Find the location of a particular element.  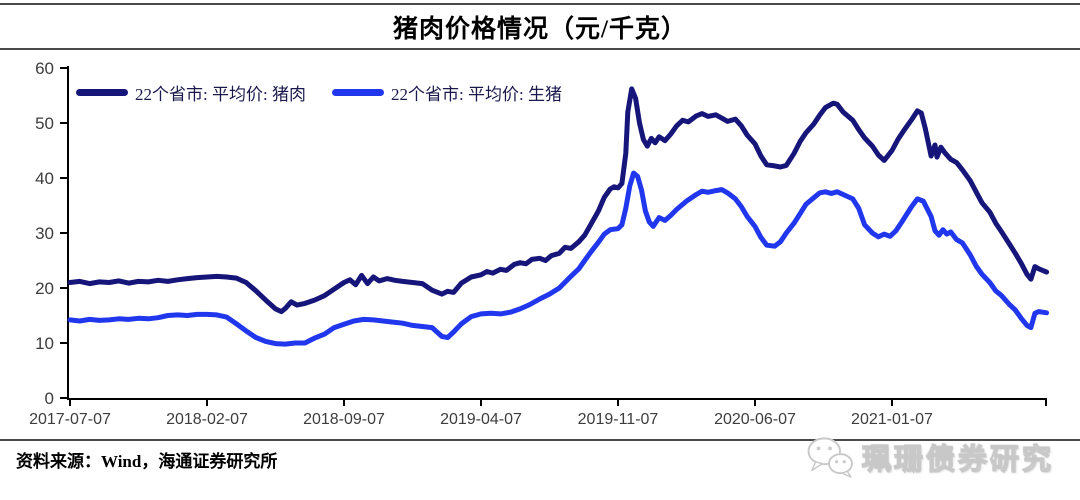

x-tick-label: 2018-09-07 is located at coordinates (344, 419).